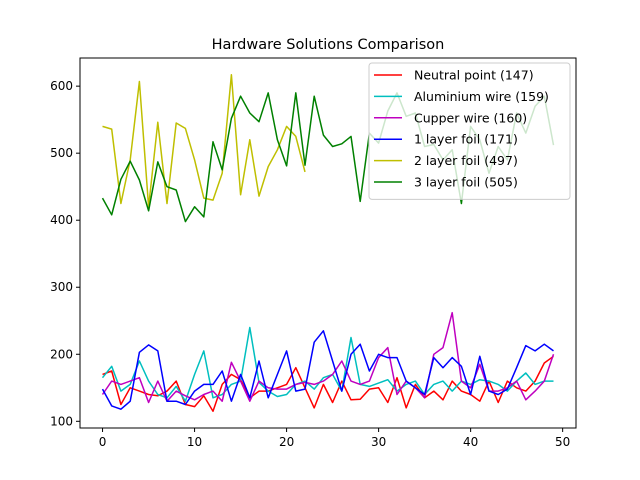 The height and width of the screenshot is (480, 640). Describe the element at coordinates (562, 442) in the screenshot. I see `x-tick-label: 50` at that location.